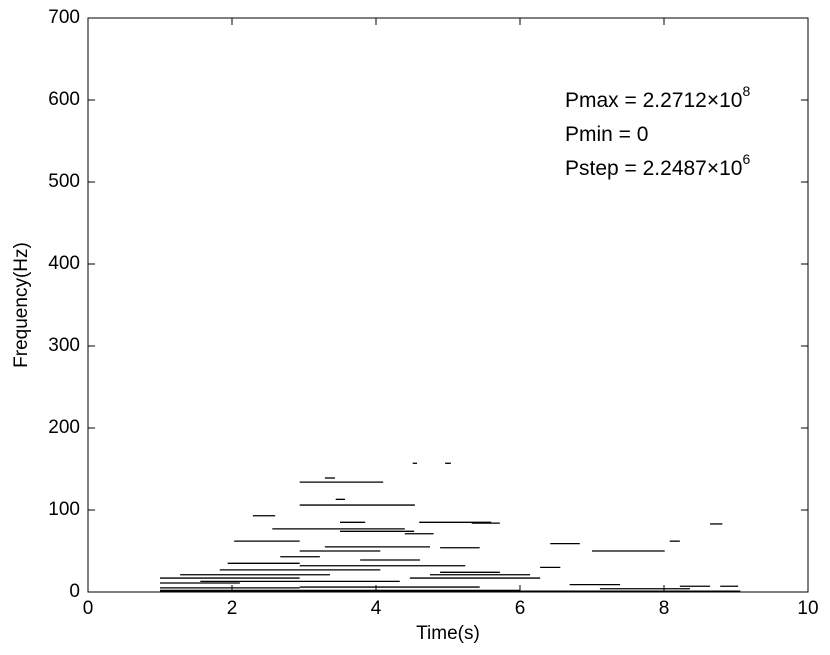 The width and height of the screenshot is (830, 655). What do you see at coordinates (88, 608) in the screenshot?
I see `x-tick-label: 0` at bounding box center [88, 608].